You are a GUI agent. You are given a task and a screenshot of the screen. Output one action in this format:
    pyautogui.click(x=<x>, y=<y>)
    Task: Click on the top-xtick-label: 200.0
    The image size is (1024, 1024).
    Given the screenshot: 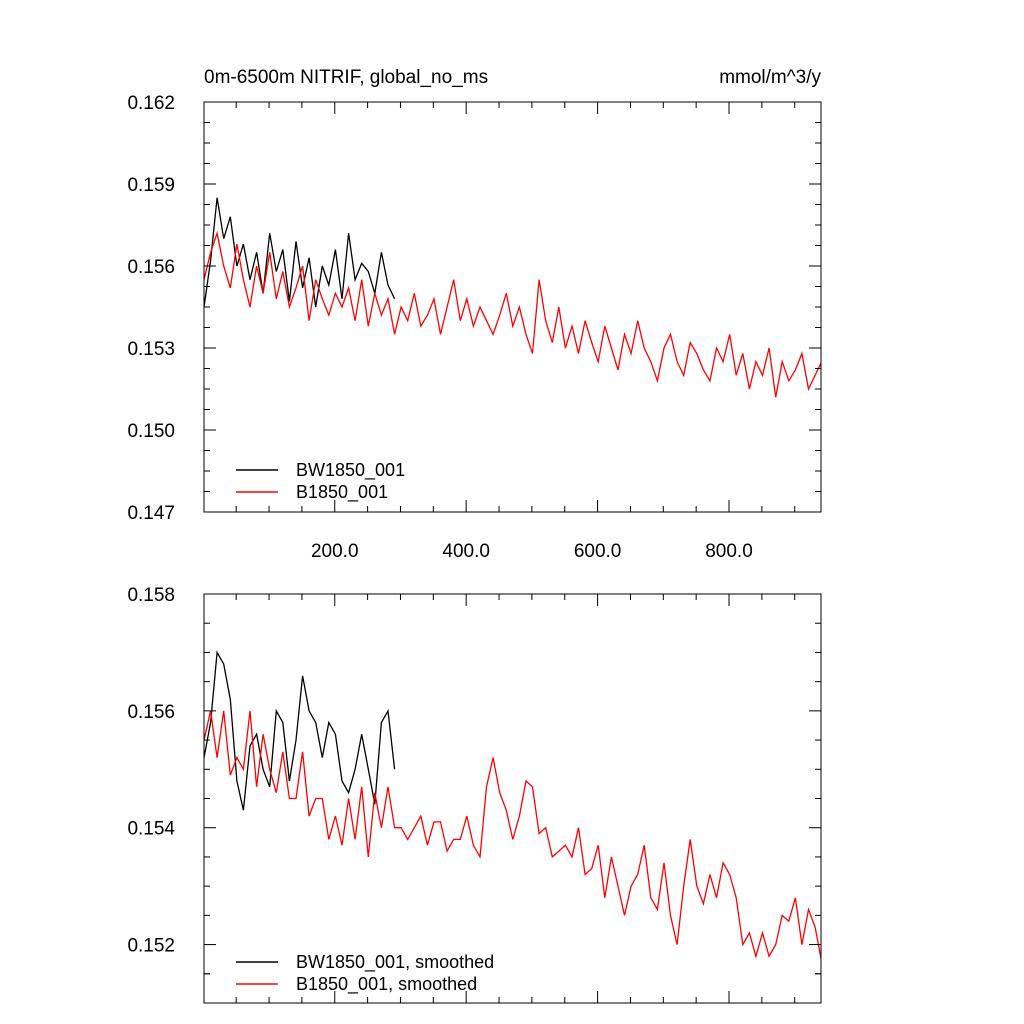 What is the action you would take?
    pyautogui.click(x=335, y=551)
    